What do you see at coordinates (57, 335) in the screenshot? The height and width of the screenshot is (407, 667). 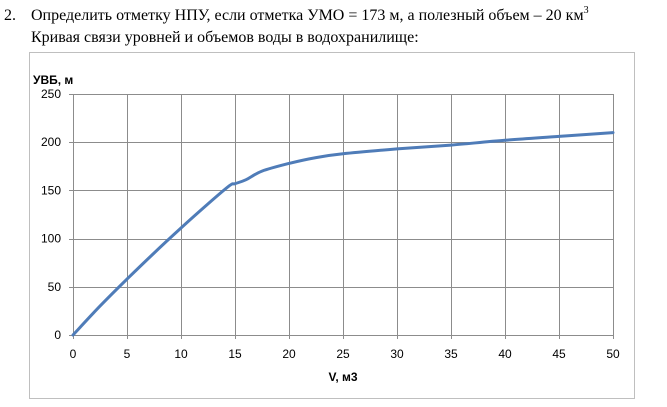 I see `y-tick-label: 0` at bounding box center [57, 335].